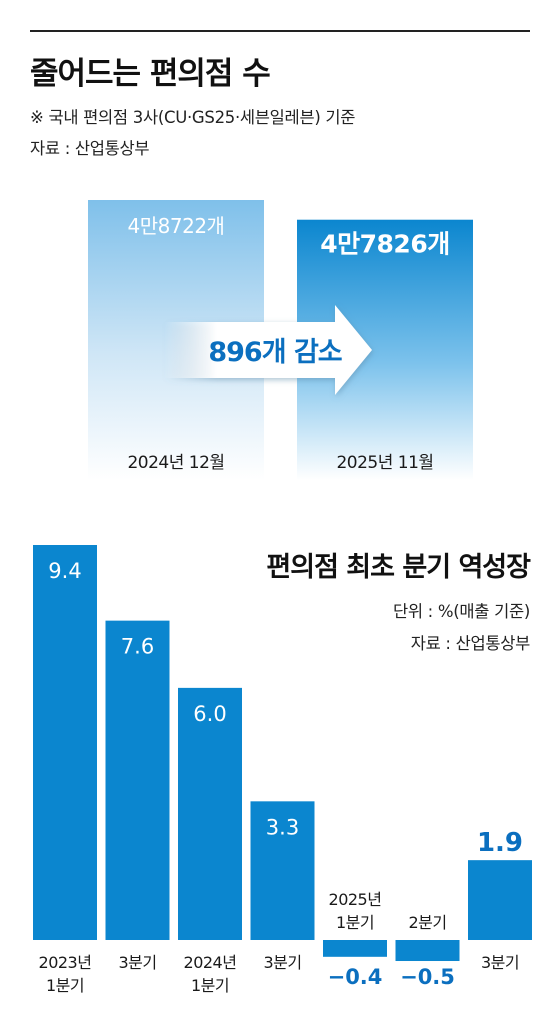 The height and width of the screenshot is (1030, 560). What do you see at coordinates (175, 463) in the screenshot?
I see `bar-category-label-1: 2024년 12월` at bounding box center [175, 463].